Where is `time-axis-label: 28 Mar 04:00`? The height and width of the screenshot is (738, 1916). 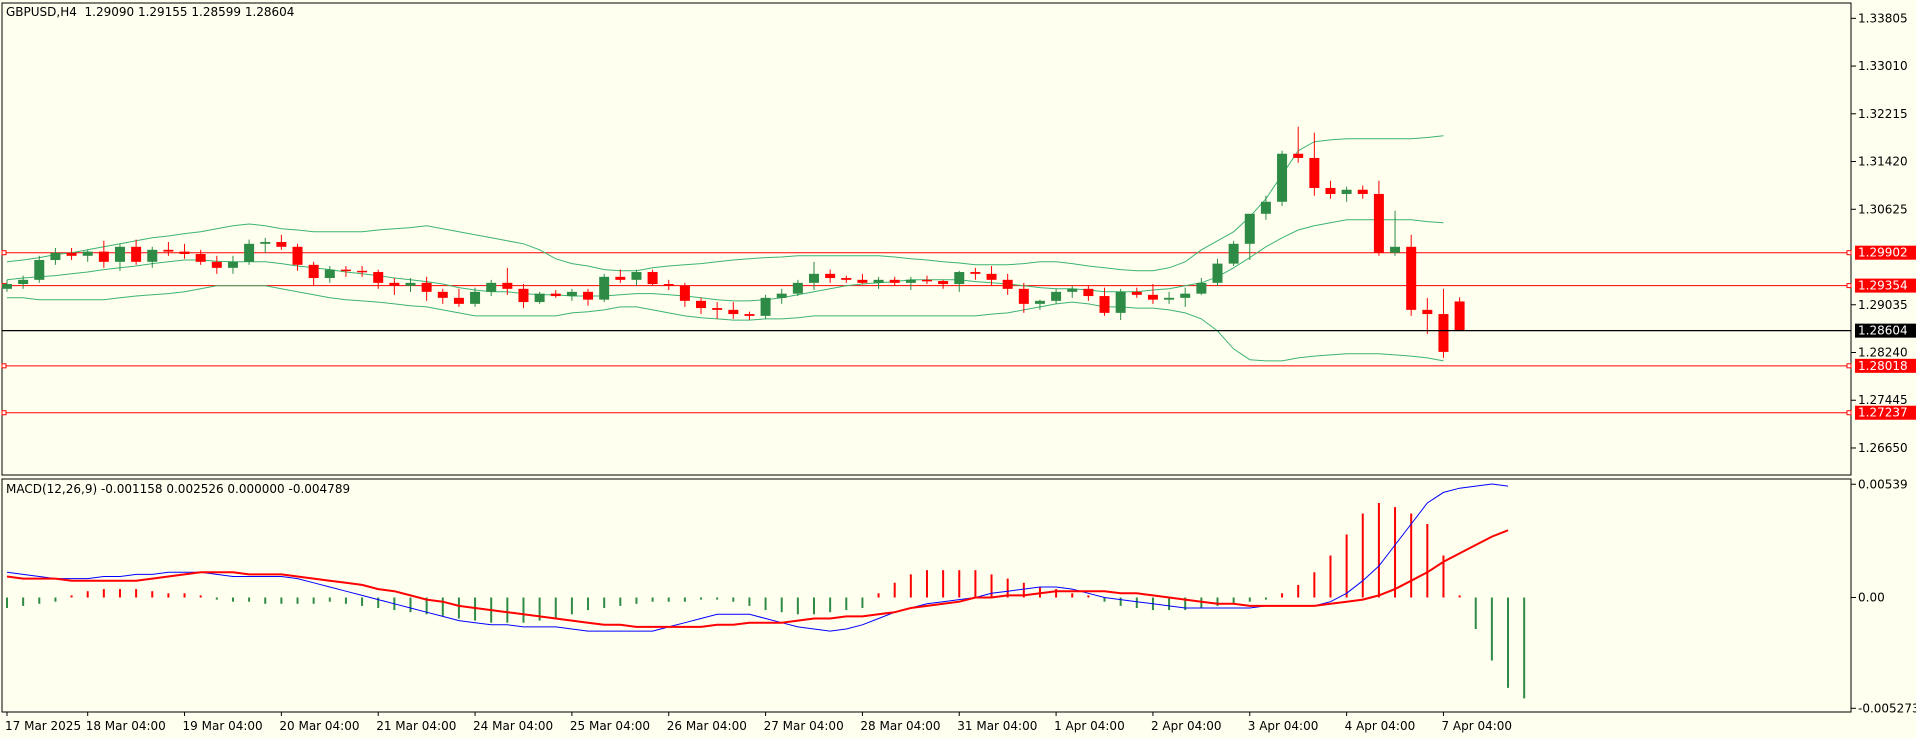 time-axis-label: 28 Mar 04:00 is located at coordinates (900, 726).